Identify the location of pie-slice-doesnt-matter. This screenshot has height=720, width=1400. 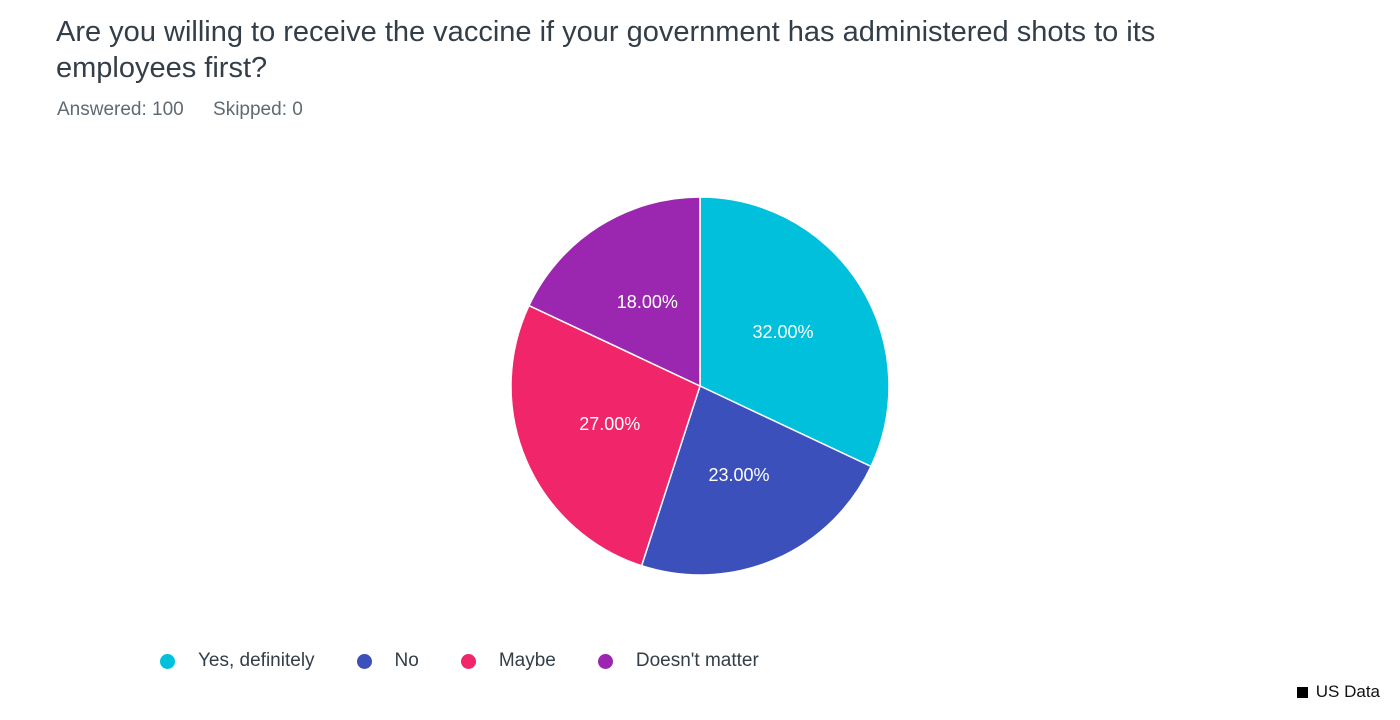
(614, 292).